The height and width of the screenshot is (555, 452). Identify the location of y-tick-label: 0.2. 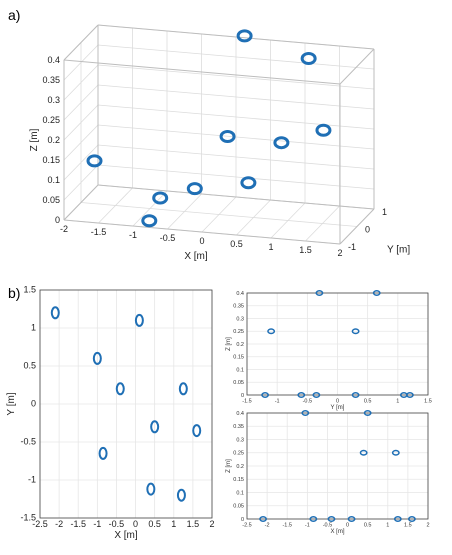
(240, 467).